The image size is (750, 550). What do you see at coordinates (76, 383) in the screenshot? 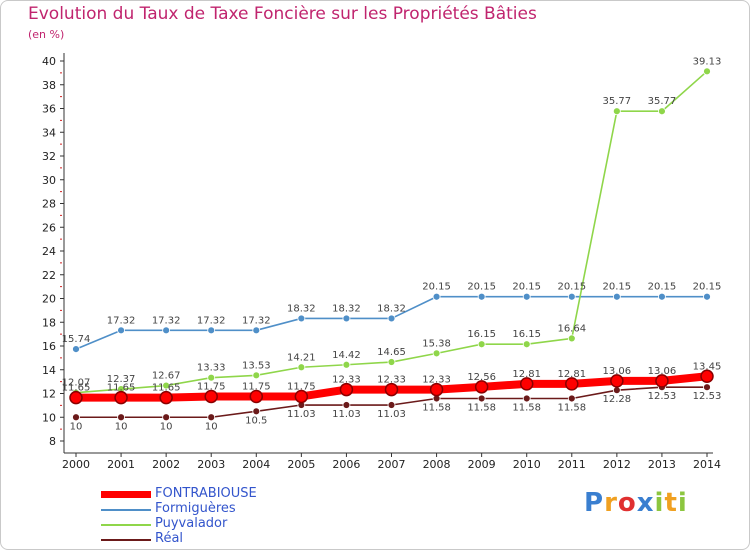
I see `data-label-puyvalador: 12.07` at bounding box center [76, 383].